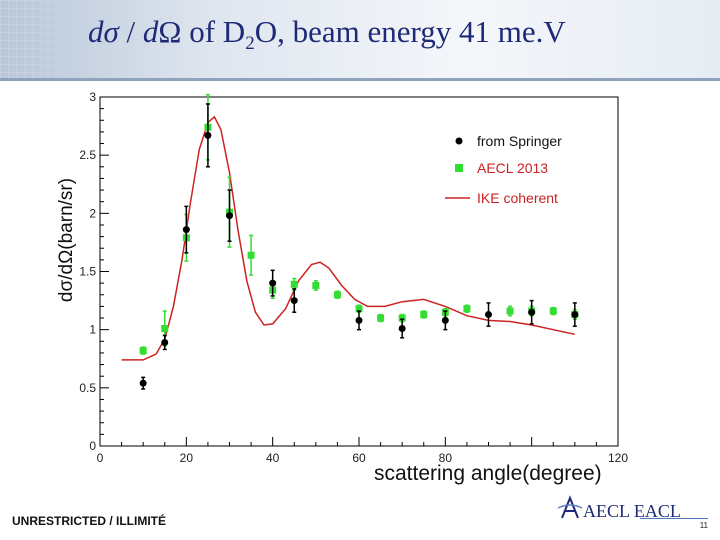 The width and height of the screenshot is (720, 540). What do you see at coordinates (96, 31) in the screenshot?
I see `title-d1: d` at bounding box center [96, 31].